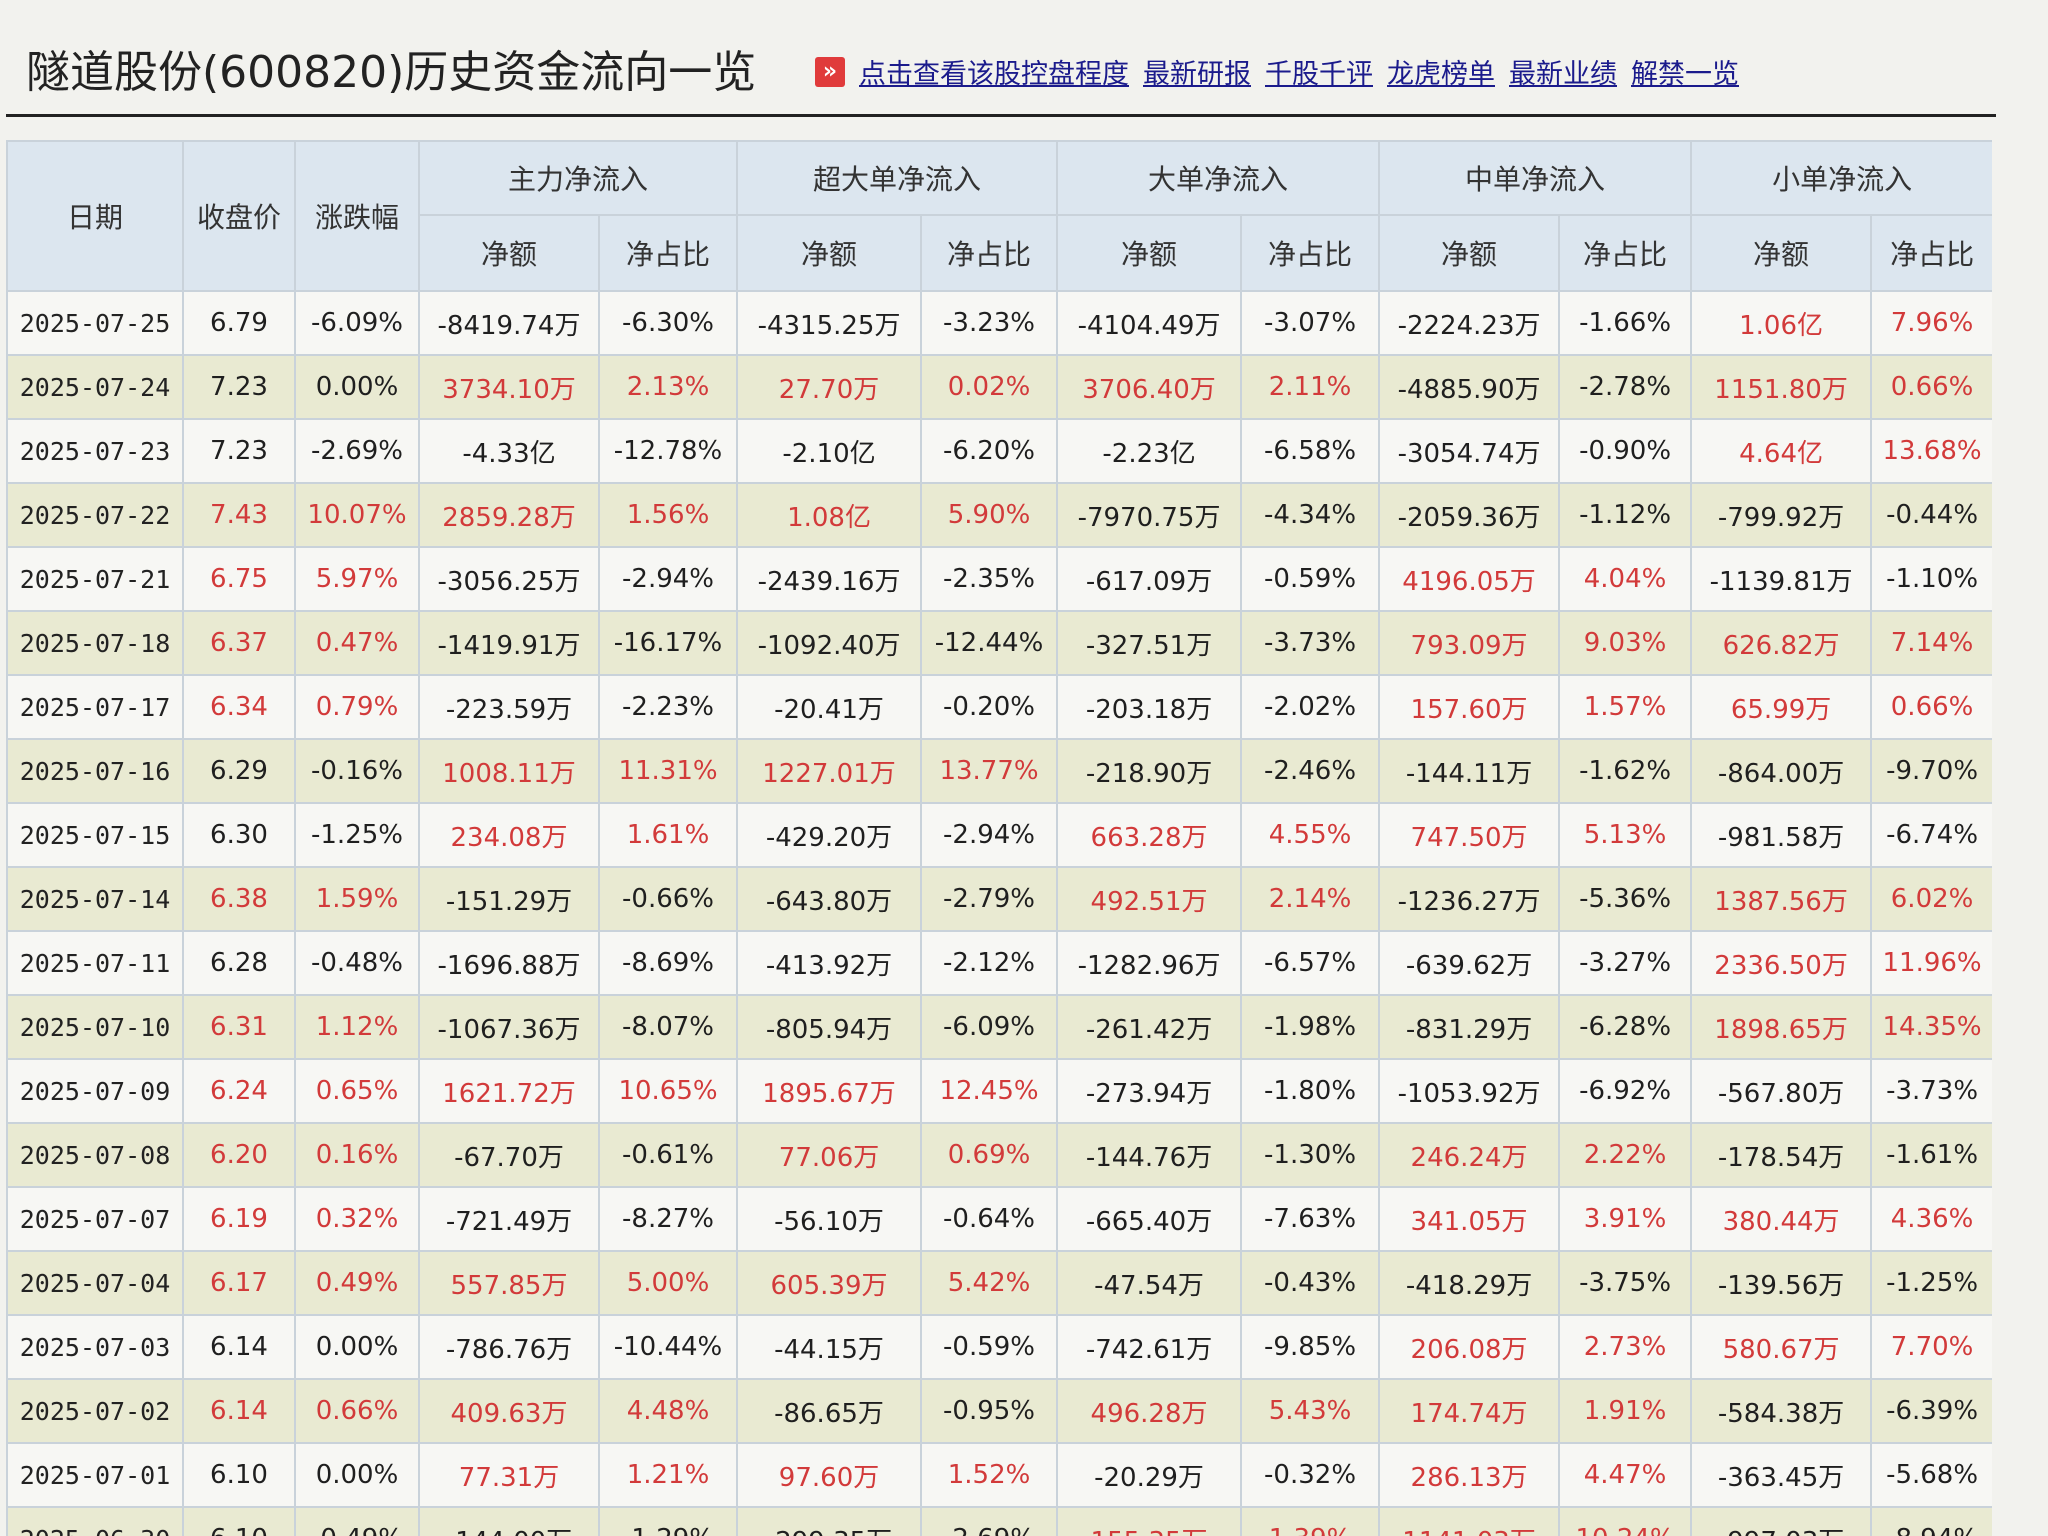 Image resolution: width=2048 pixels, height=1536 pixels. Describe the element at coordinates (1625, 1219) in the screenshot. I see `cell-medium-ratio: 3.91%` at that location.